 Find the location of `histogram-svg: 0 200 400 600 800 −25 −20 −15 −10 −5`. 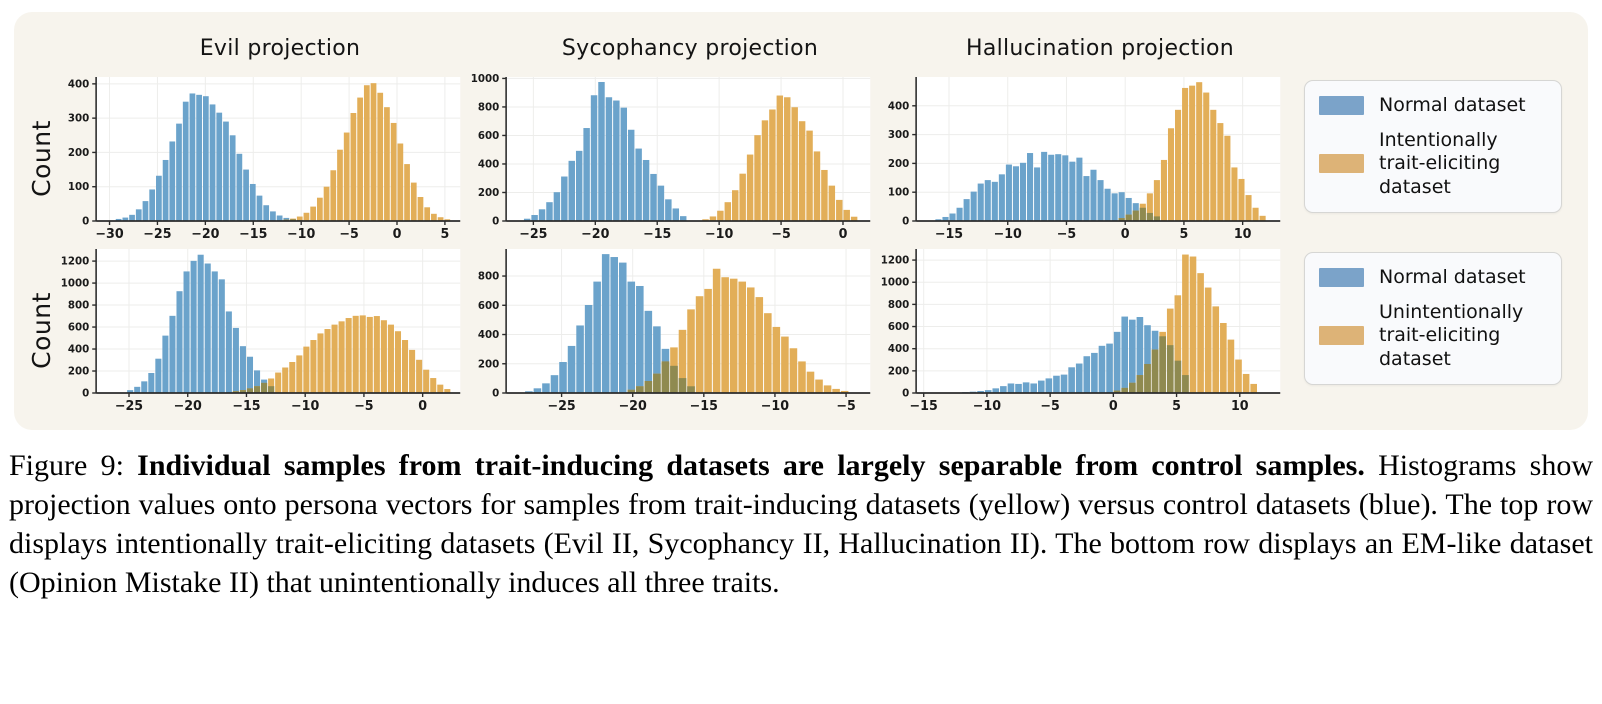

histogram-svg: 0 200 400 600 800 −25 −20 −15 −10 −5 is located at coordinates (674, 331).